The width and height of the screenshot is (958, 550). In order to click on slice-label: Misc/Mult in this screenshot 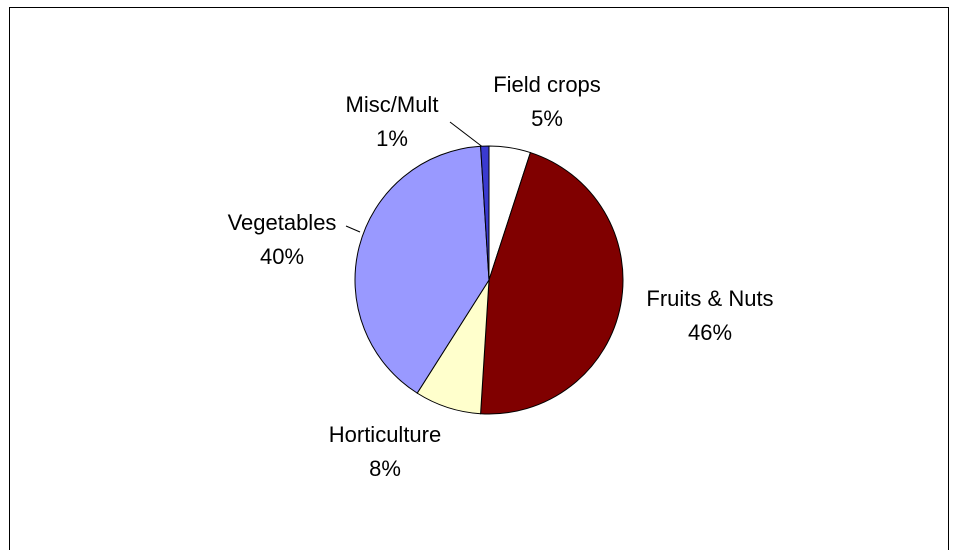, I will do `click(392, 104)`.